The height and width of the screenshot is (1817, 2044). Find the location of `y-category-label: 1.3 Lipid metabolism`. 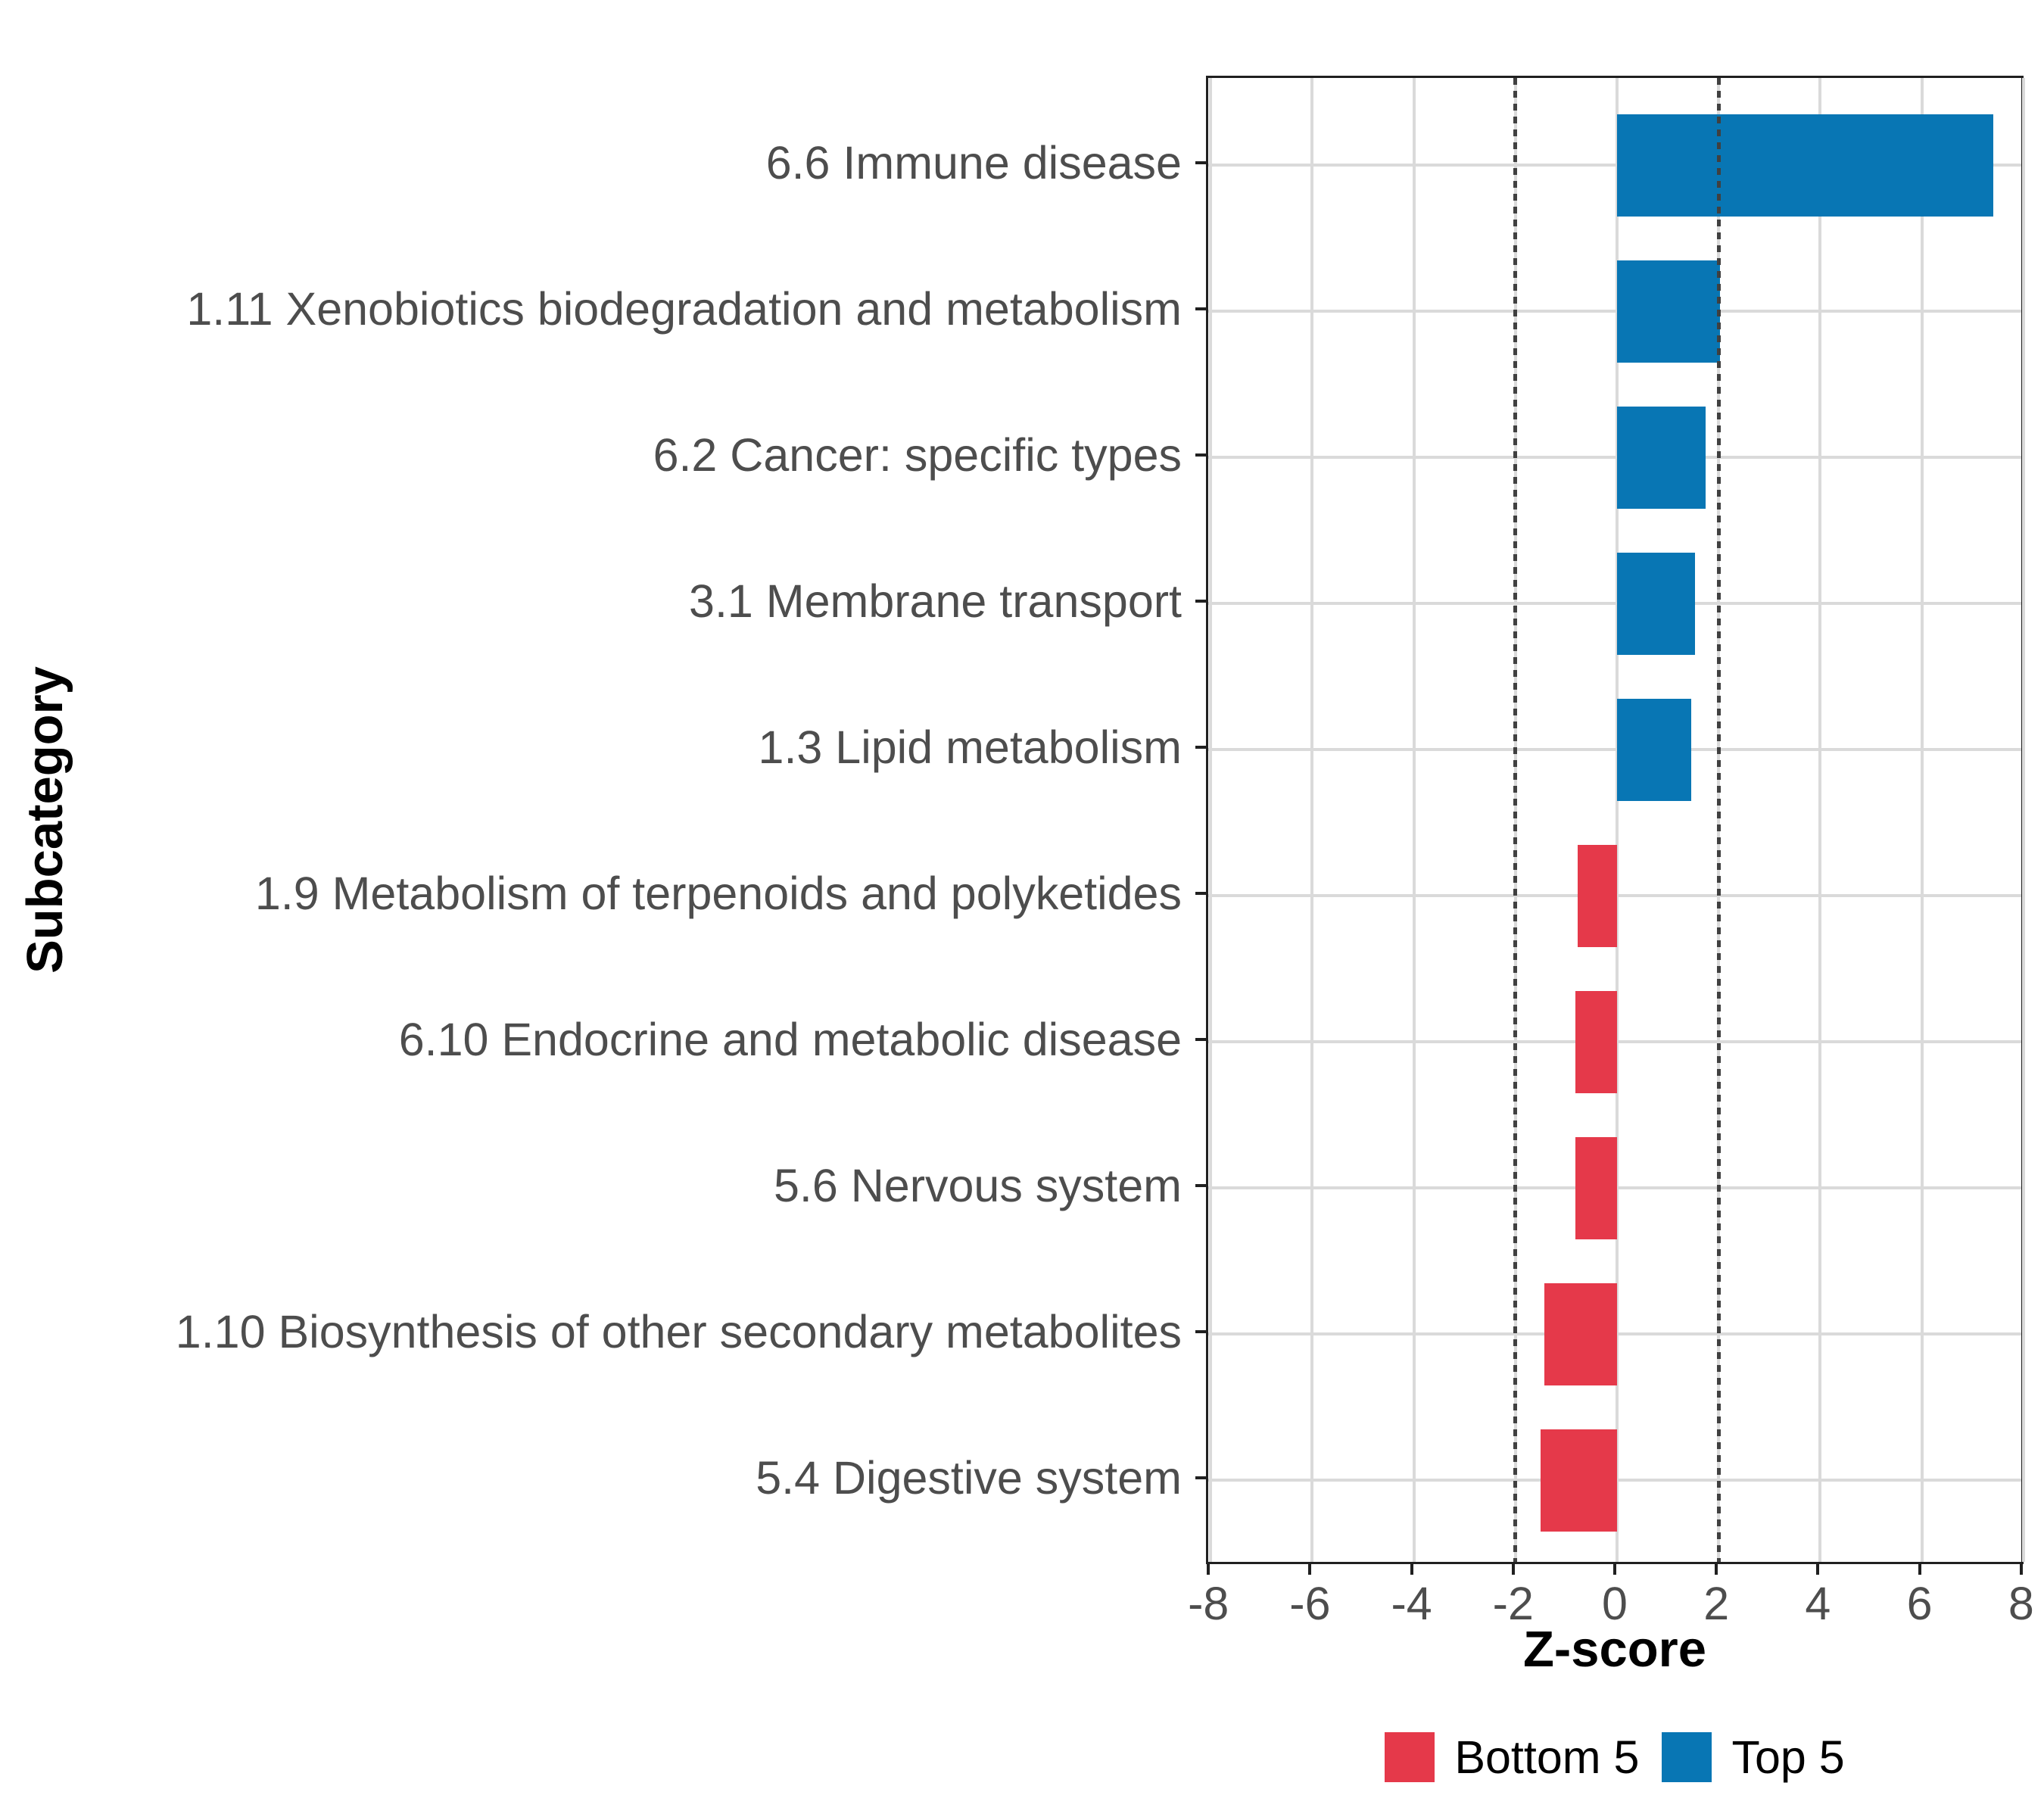

y-category-label: 1.3 Lipid metabolism is located at coordinates (970, 747).